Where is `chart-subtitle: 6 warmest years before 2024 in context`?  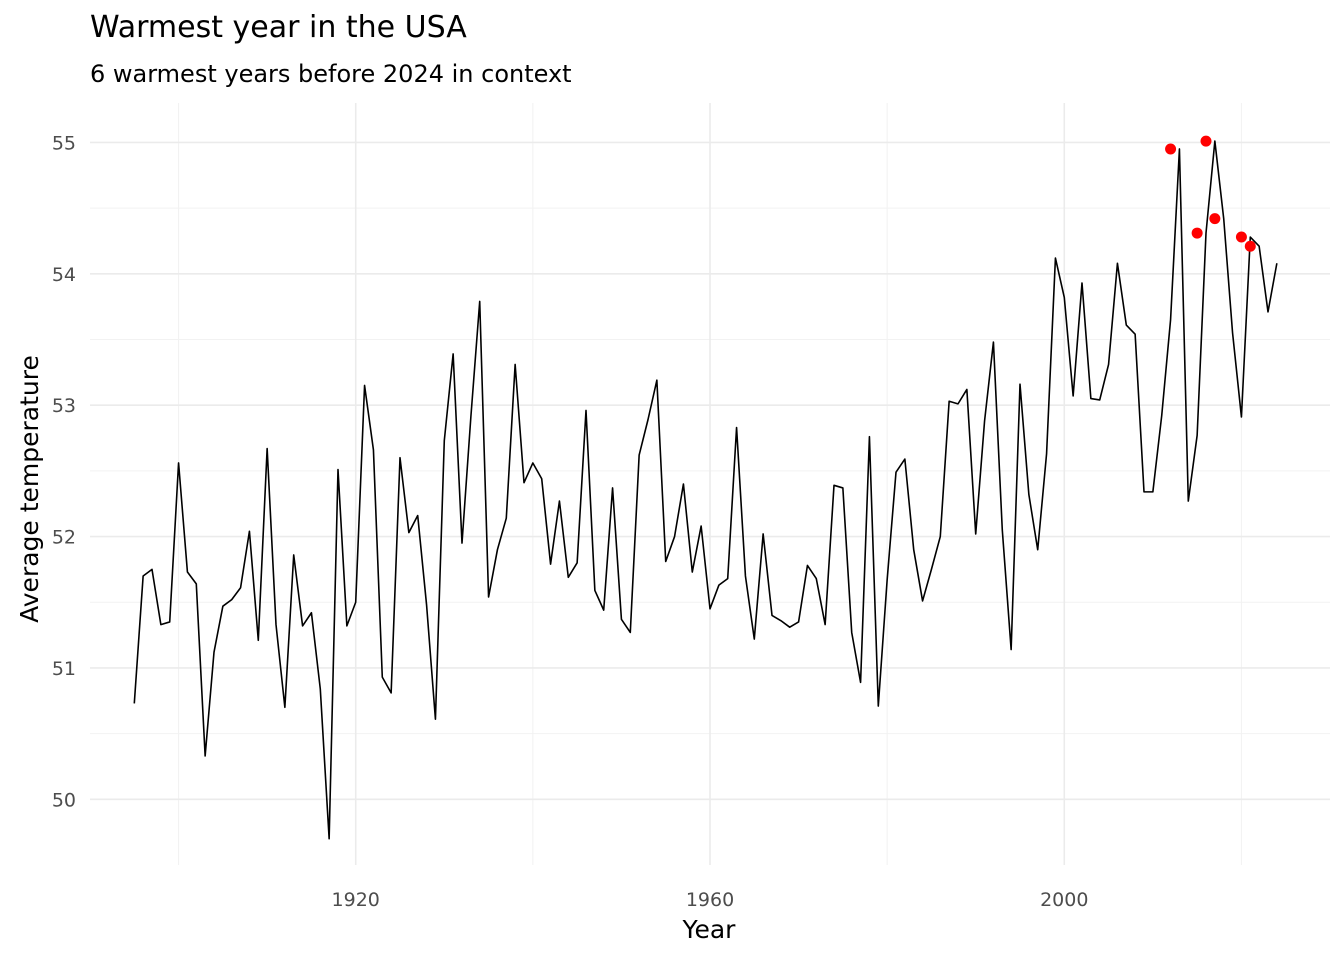 chart-subtitle: 6 warmest years before 2024 in context is located at coordinates (331, 74).